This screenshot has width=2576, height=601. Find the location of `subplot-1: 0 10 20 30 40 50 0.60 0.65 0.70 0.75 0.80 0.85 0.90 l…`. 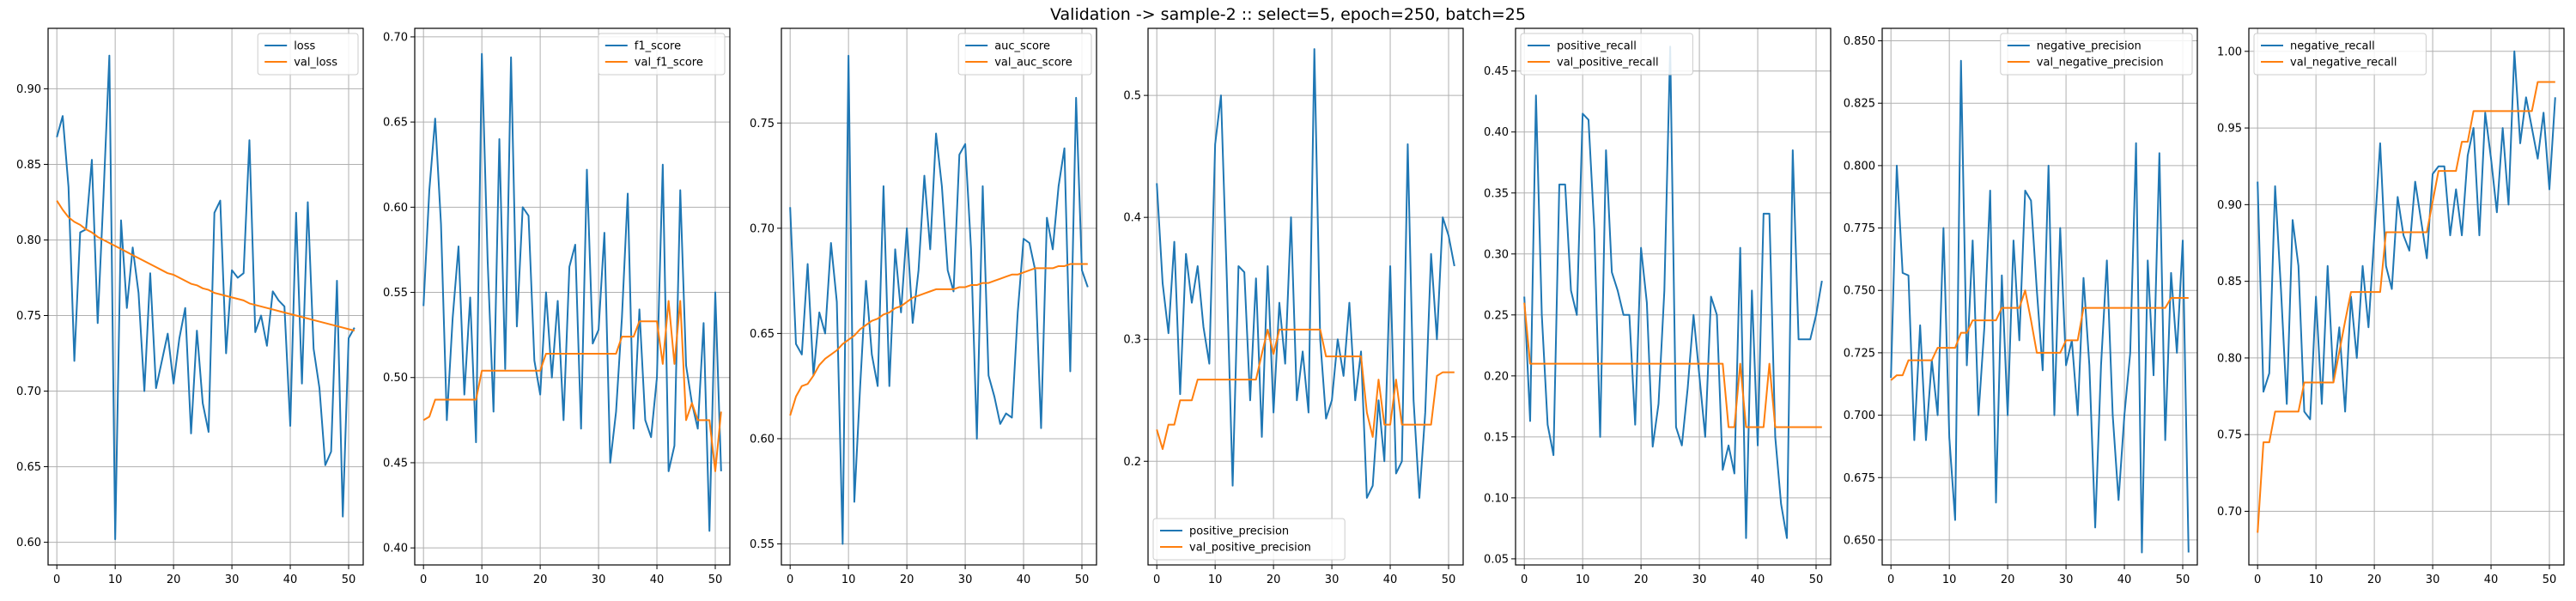

subplot-1: 0 10 20 30 40 50 0.60 0.65 0.70 0.75 0.80 0.85 0.90 l… is located at coordinates (190, 306).